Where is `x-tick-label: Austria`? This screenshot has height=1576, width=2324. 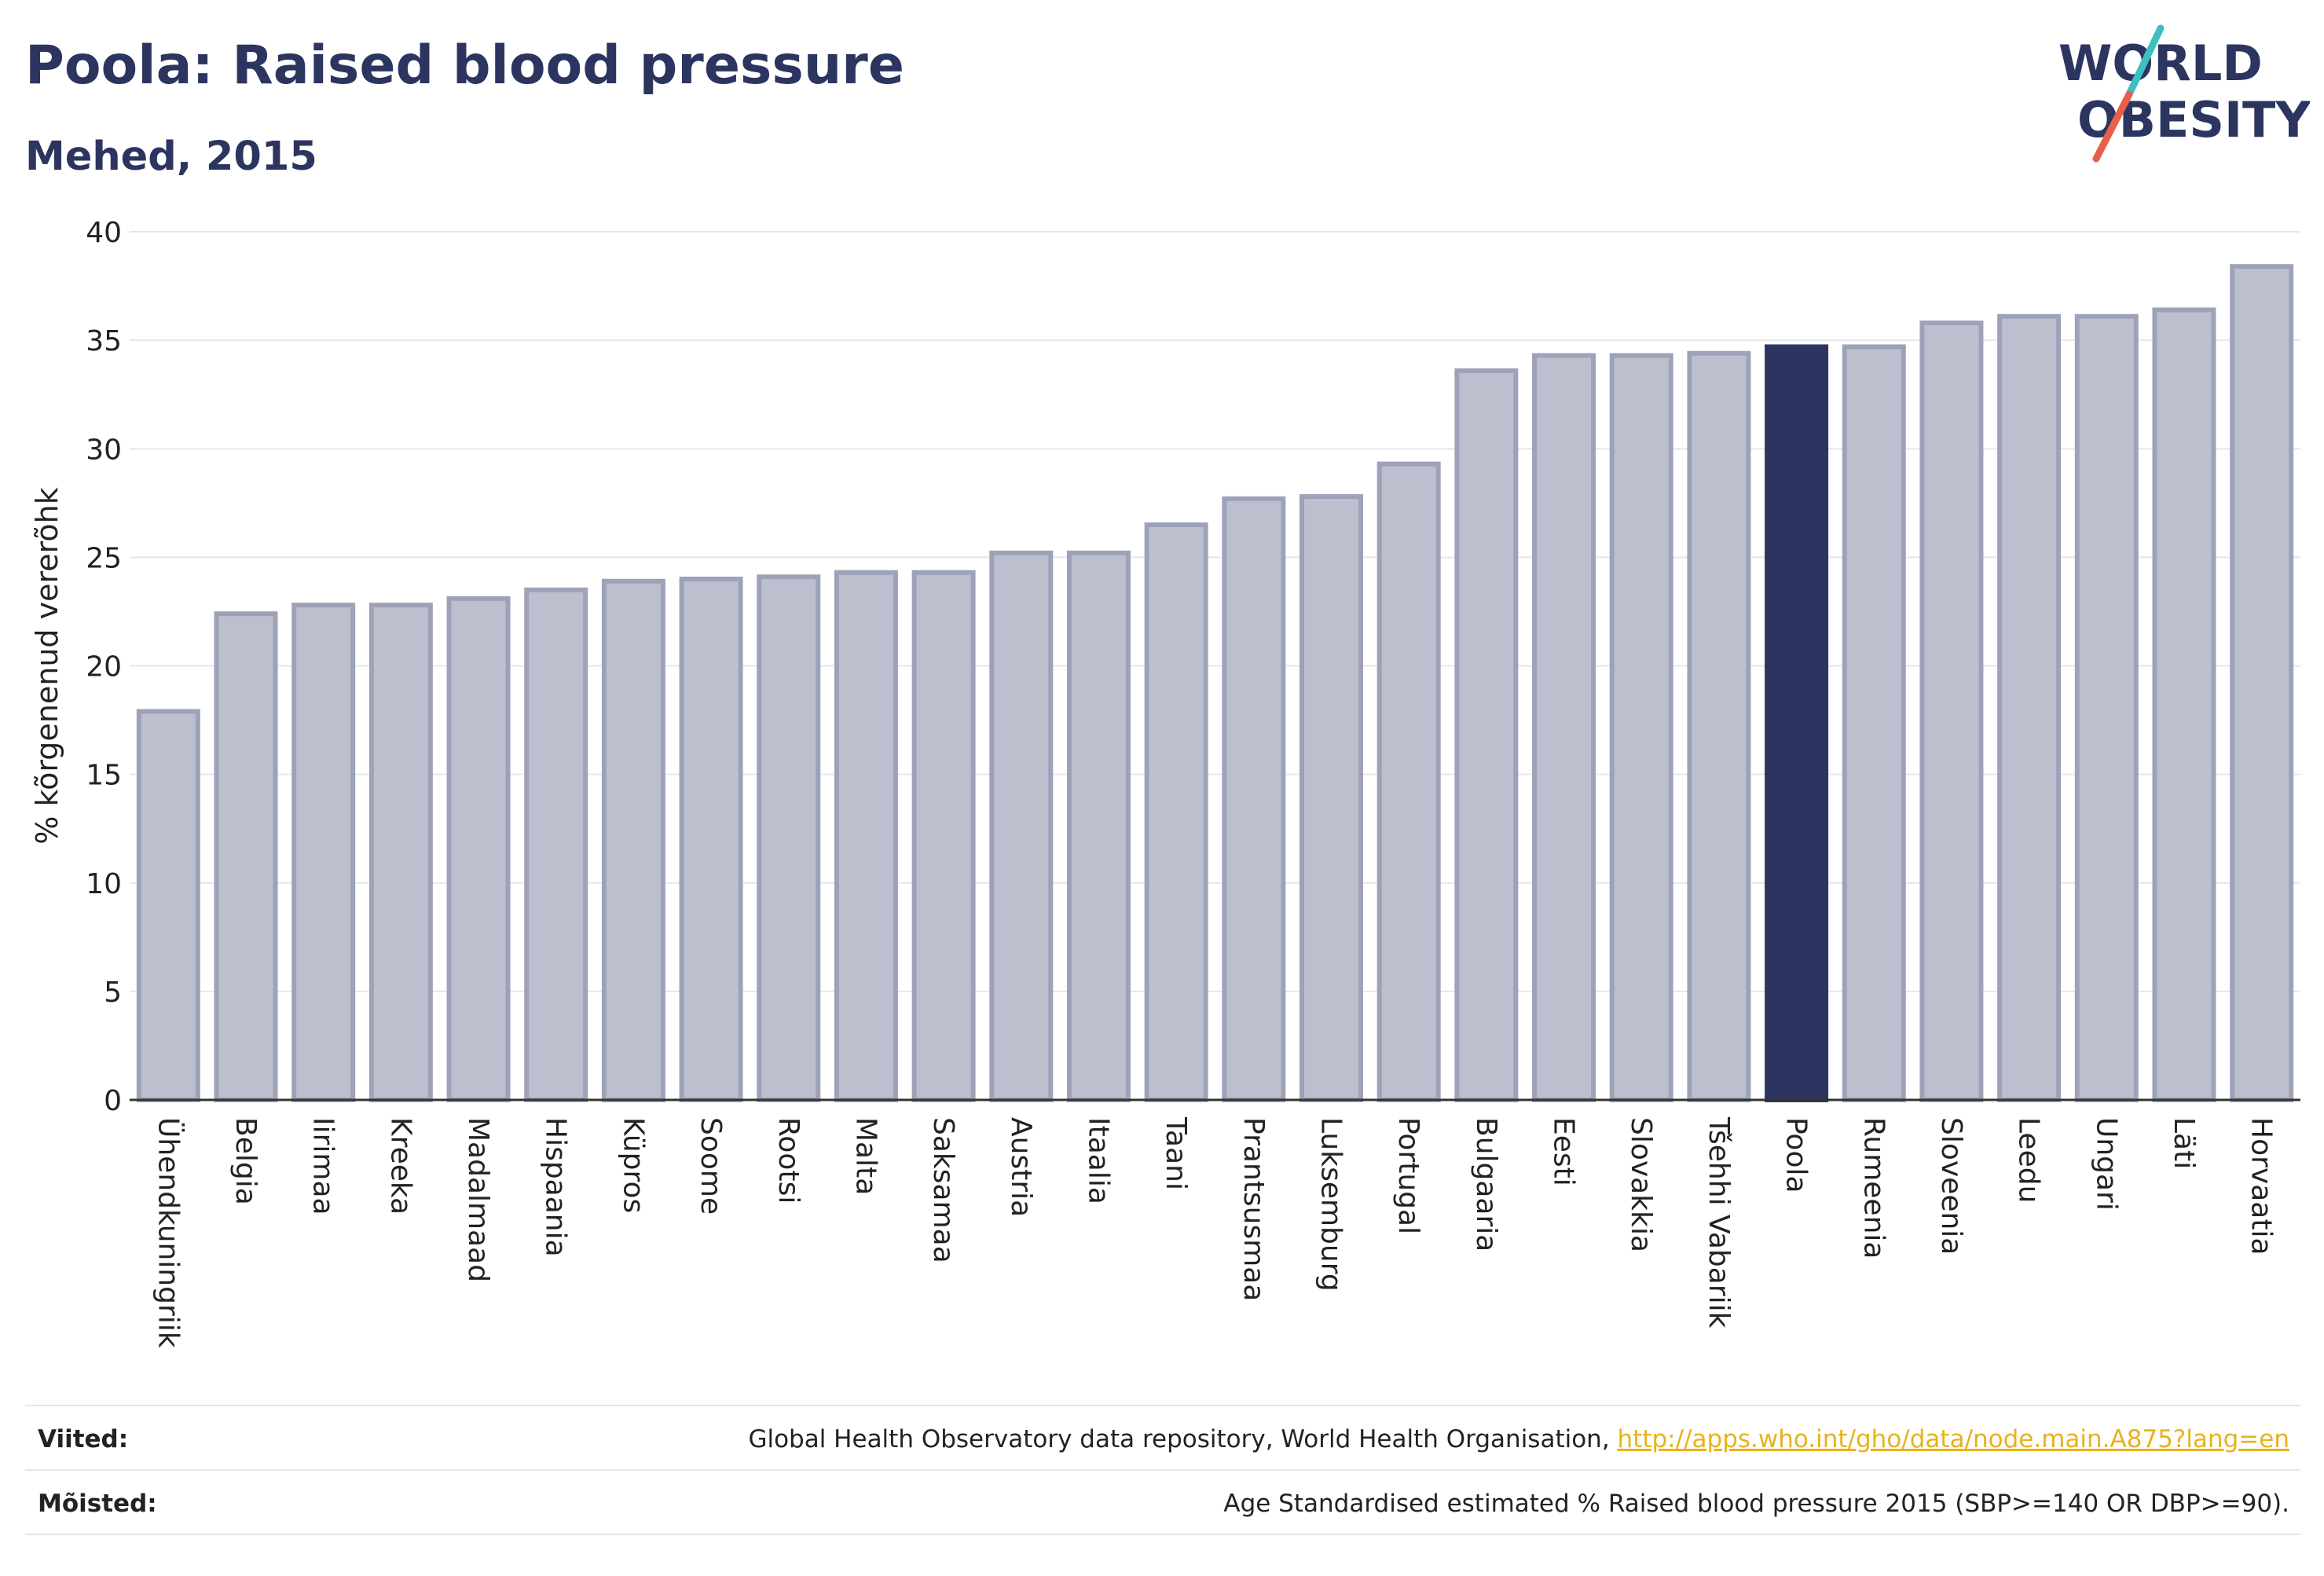
x-tick-label: Austria is located at coordinates (1021, 1167).